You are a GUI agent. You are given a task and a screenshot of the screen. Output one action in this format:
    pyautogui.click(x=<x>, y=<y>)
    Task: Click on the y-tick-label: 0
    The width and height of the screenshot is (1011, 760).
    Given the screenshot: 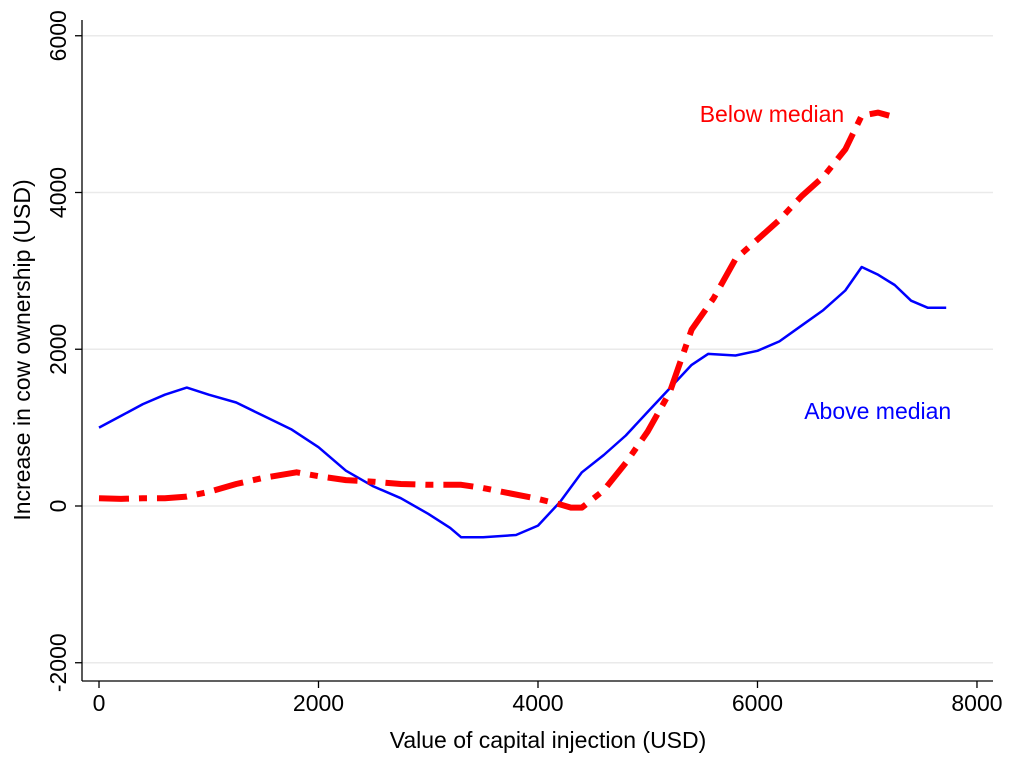 What is the action you would take?
    pyautogui.click(x=58, y=506)
    